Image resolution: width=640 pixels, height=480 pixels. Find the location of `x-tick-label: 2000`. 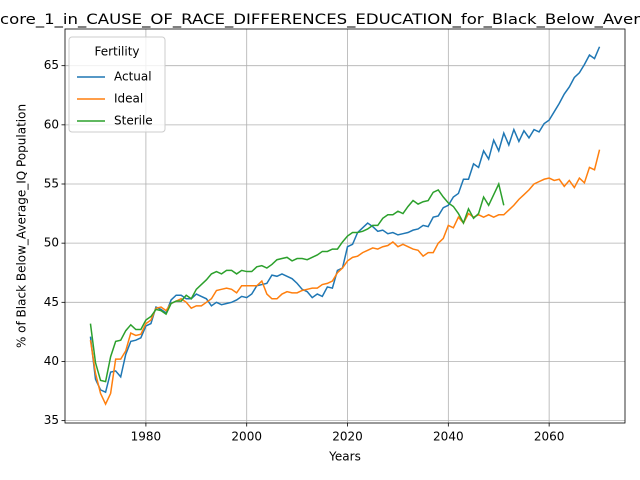

x-tick-label: 2000 is located at coordinates (246, 437).